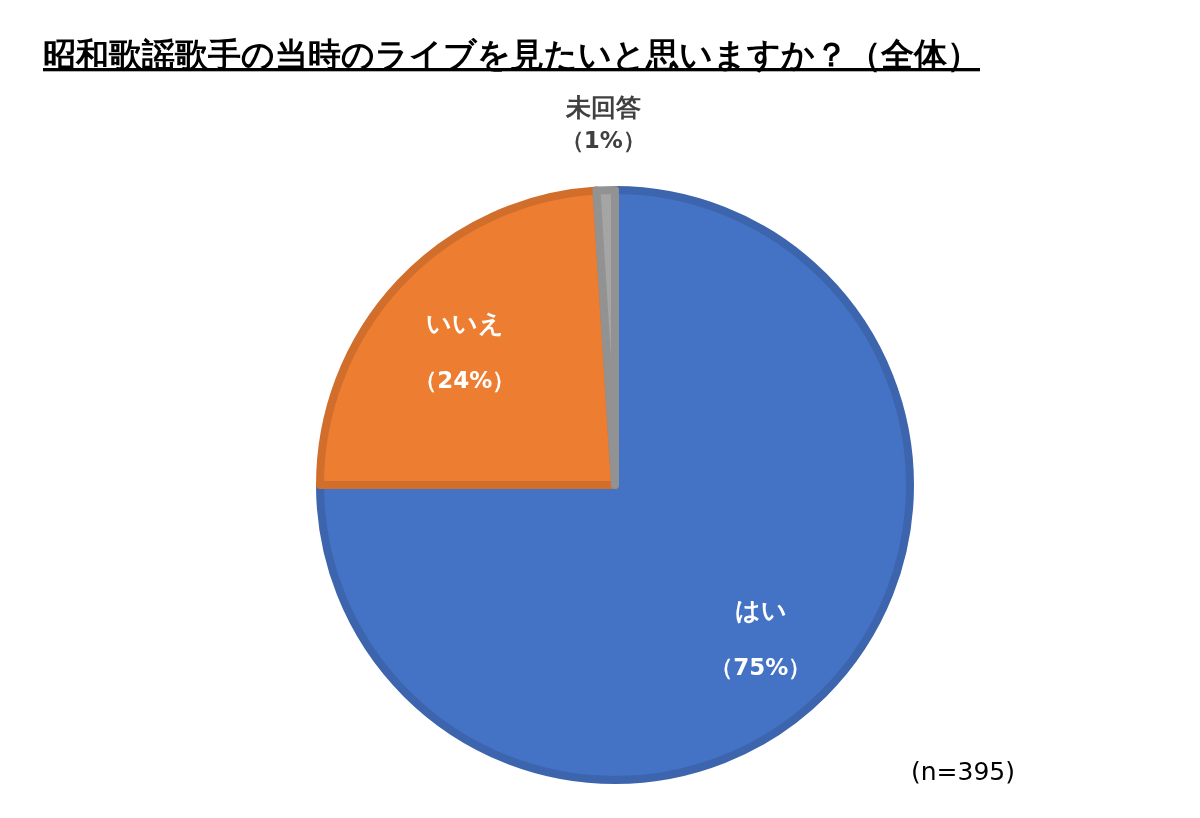  Describe the element at coordinates (761, 666) in the screenshot. I see `data-label: （75%）` at that location.